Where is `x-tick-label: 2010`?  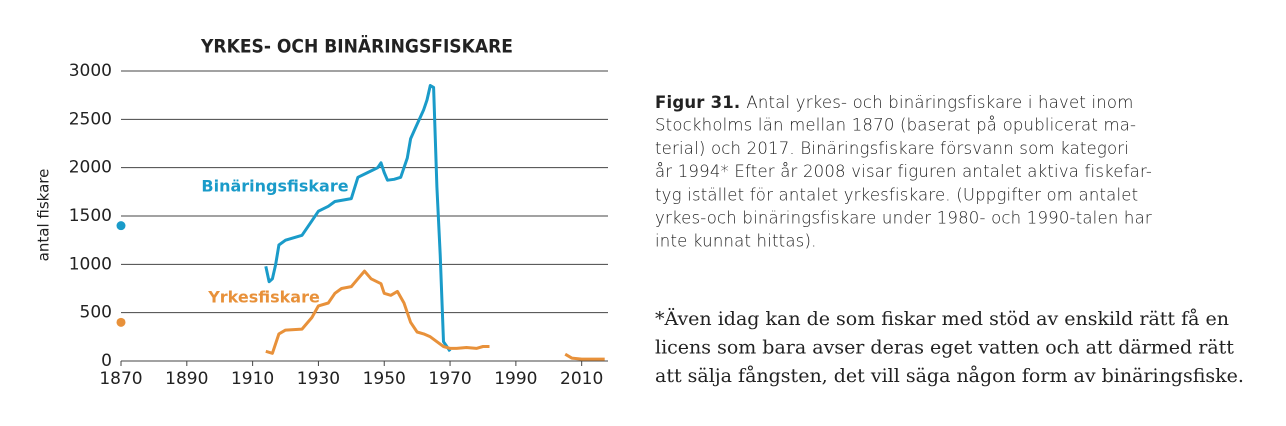
x-tick-label: 2010 is located at coordinates (581, 379).